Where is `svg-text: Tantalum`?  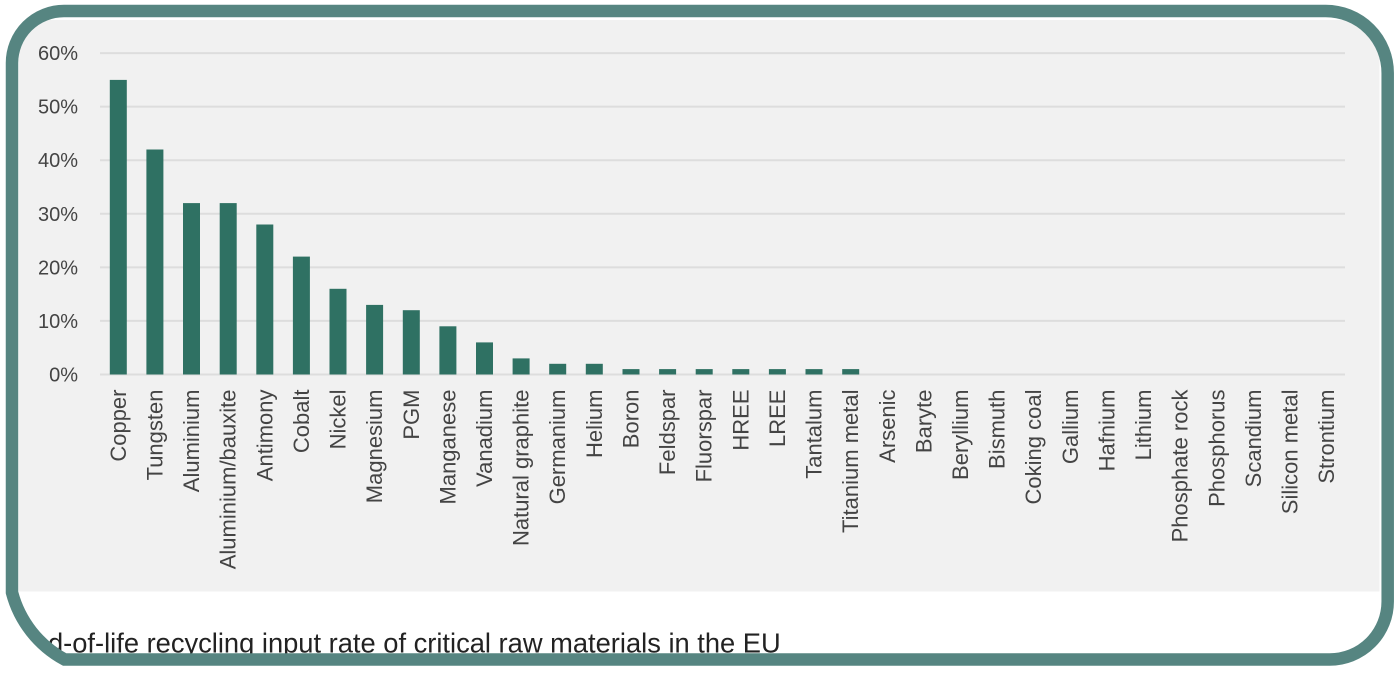 svg-text: Tantalum is located at coordinates (814, 434).